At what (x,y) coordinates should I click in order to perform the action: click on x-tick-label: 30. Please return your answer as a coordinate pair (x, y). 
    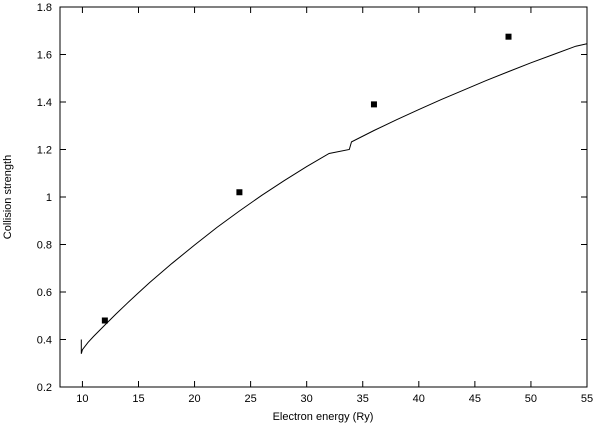
    Looking at the image, I should click on (307, 399).